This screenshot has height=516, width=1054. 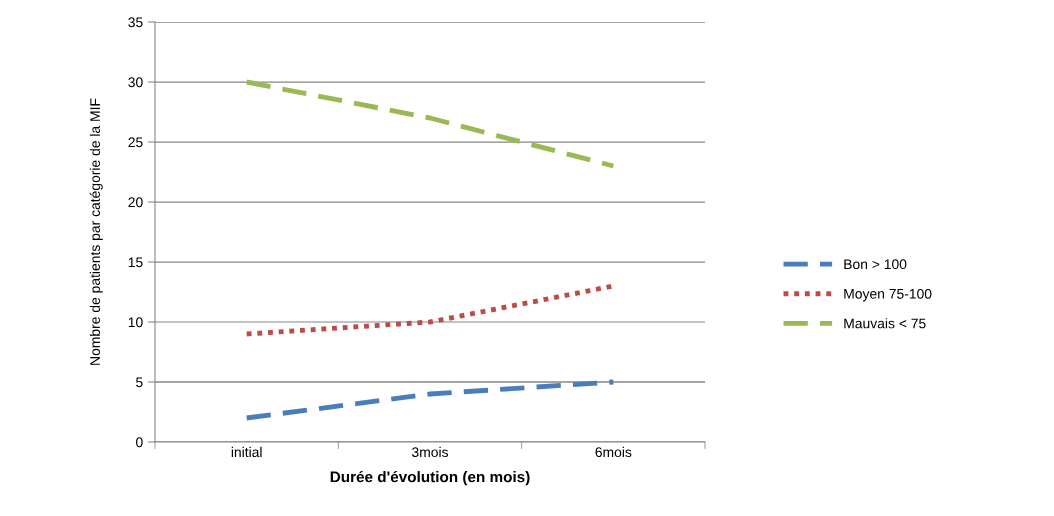 I want to click on y-tick-label: 25, so click(x=135, y=142).